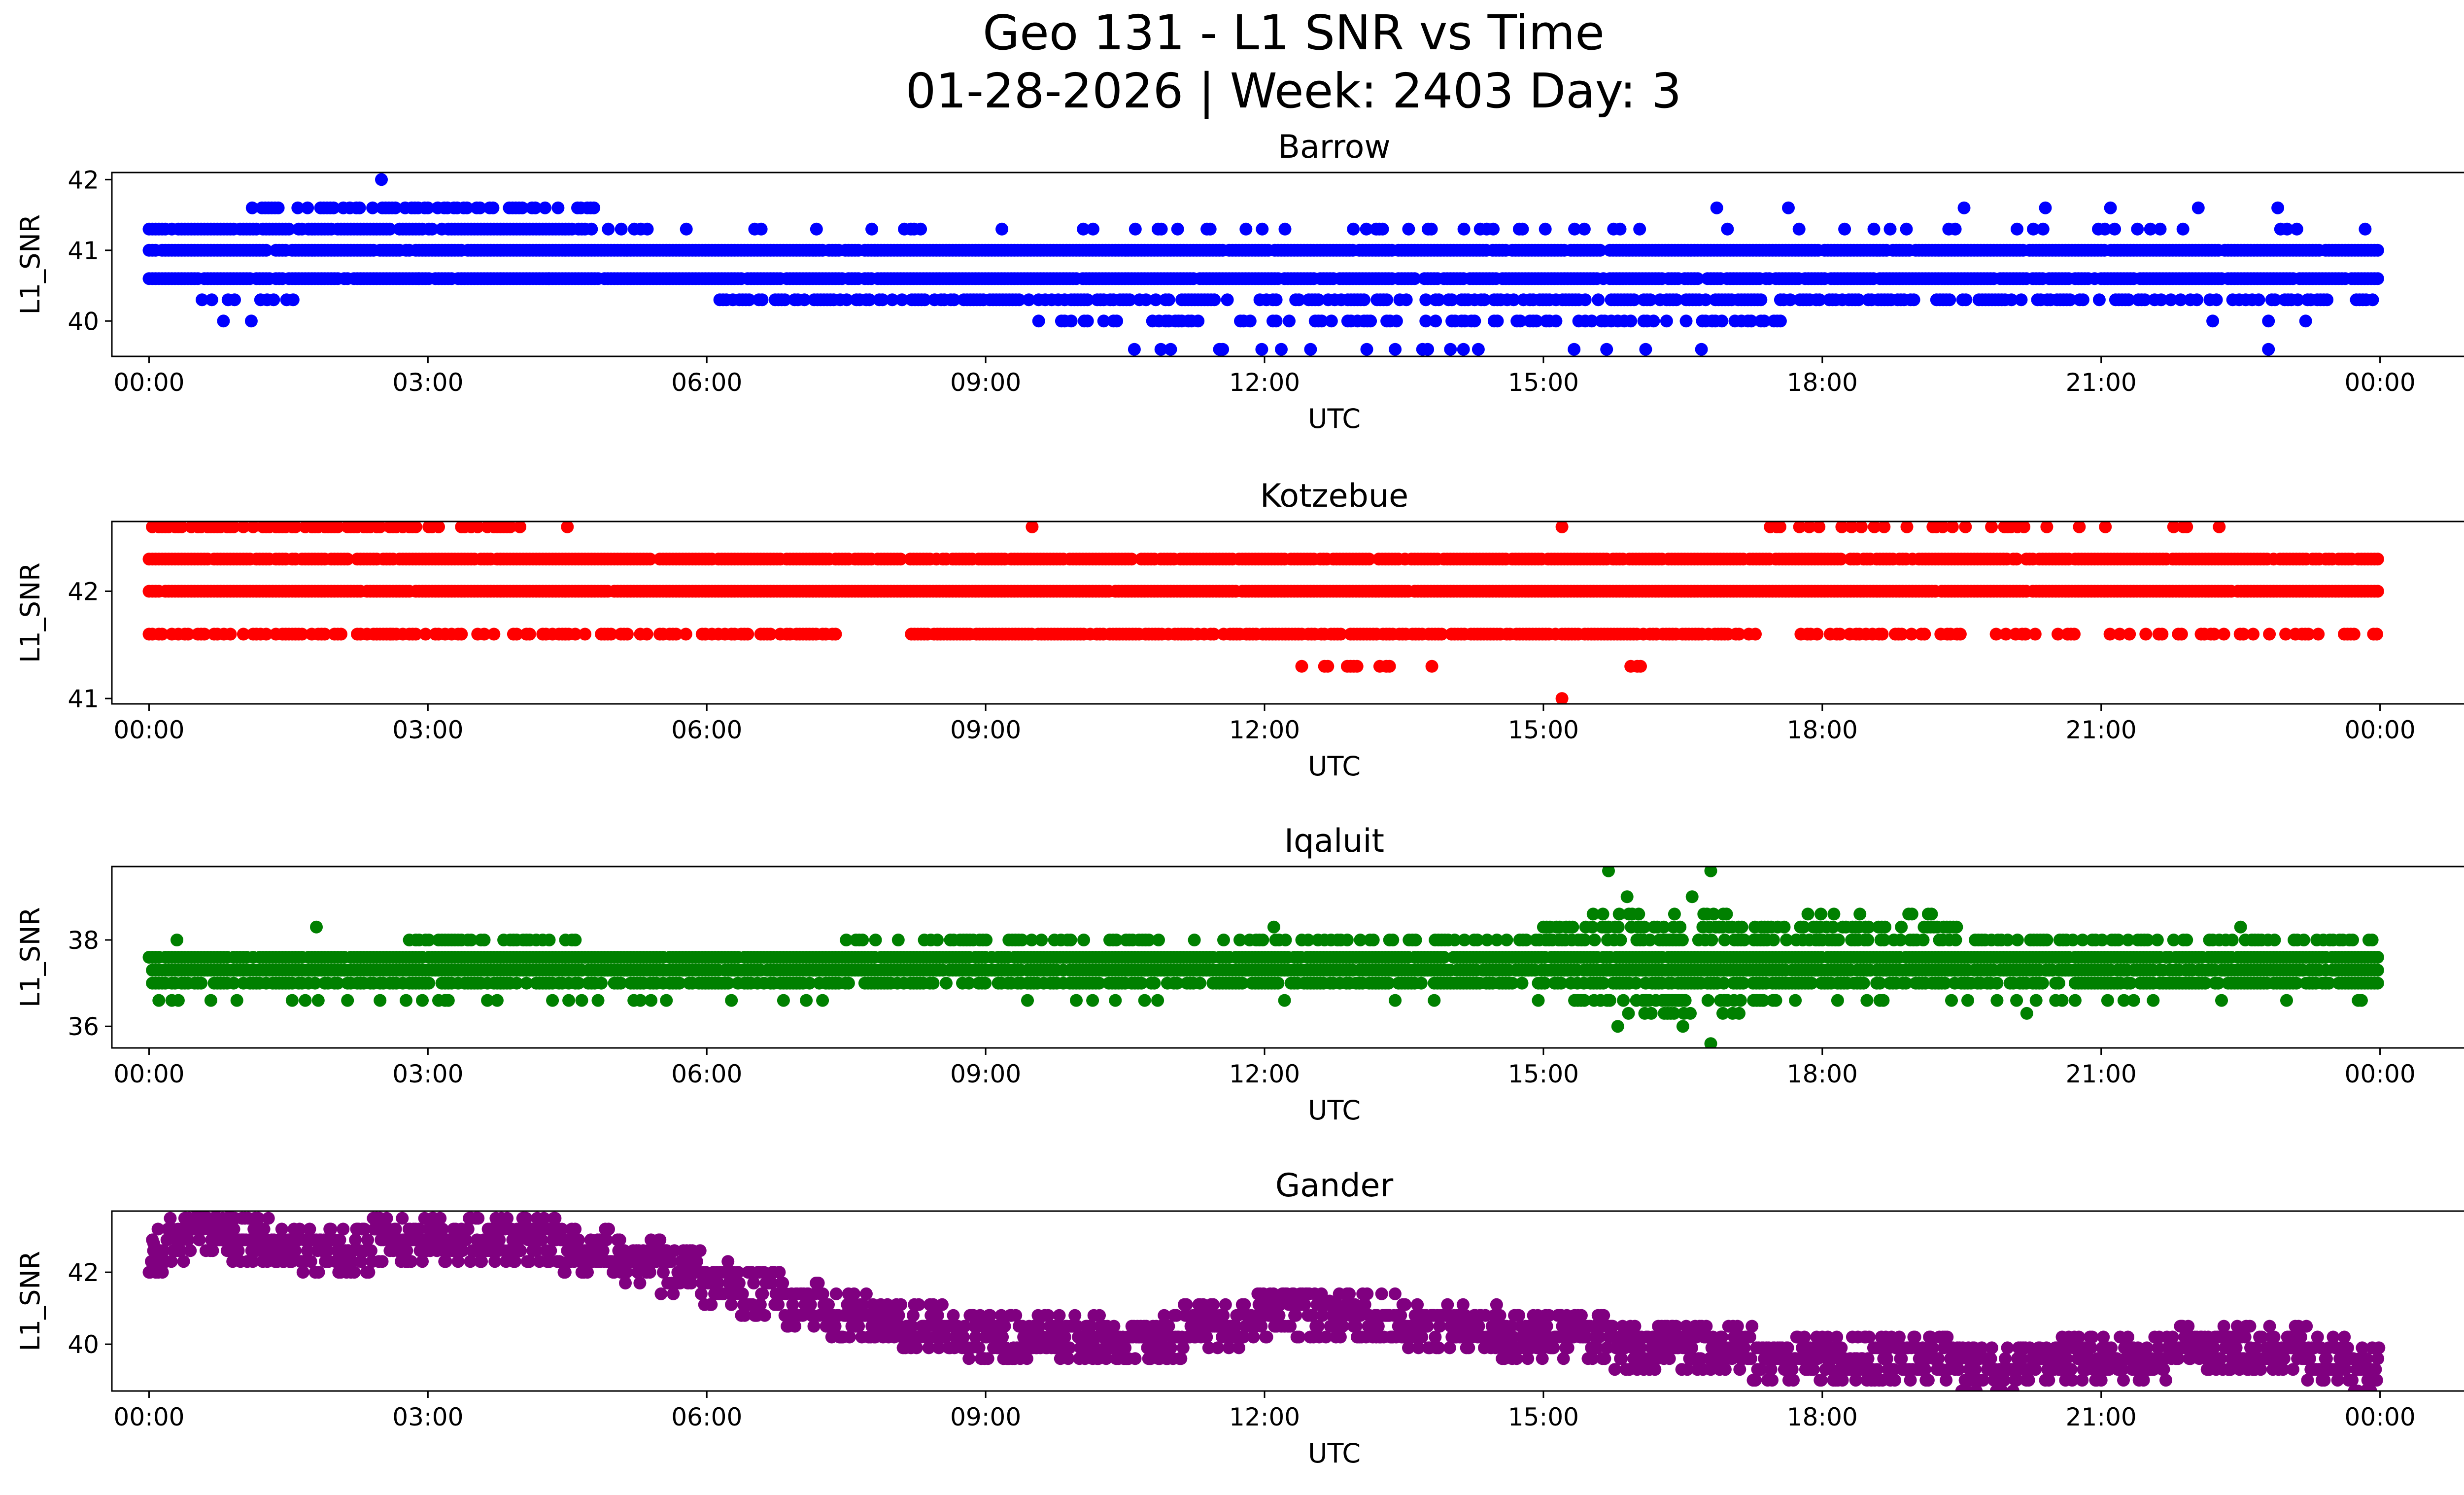 The height and width of the screenshot is (1495, 2464). Describe the element at coordinates (706, 730) in the screenshot. I see `x-tick-label: 06:00` at that location.